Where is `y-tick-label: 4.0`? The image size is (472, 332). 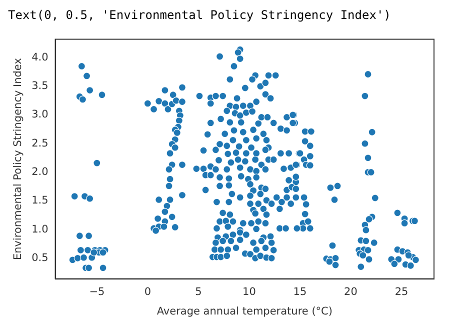
y-tick-label: 4.0 is located at coordinates (40, 57).